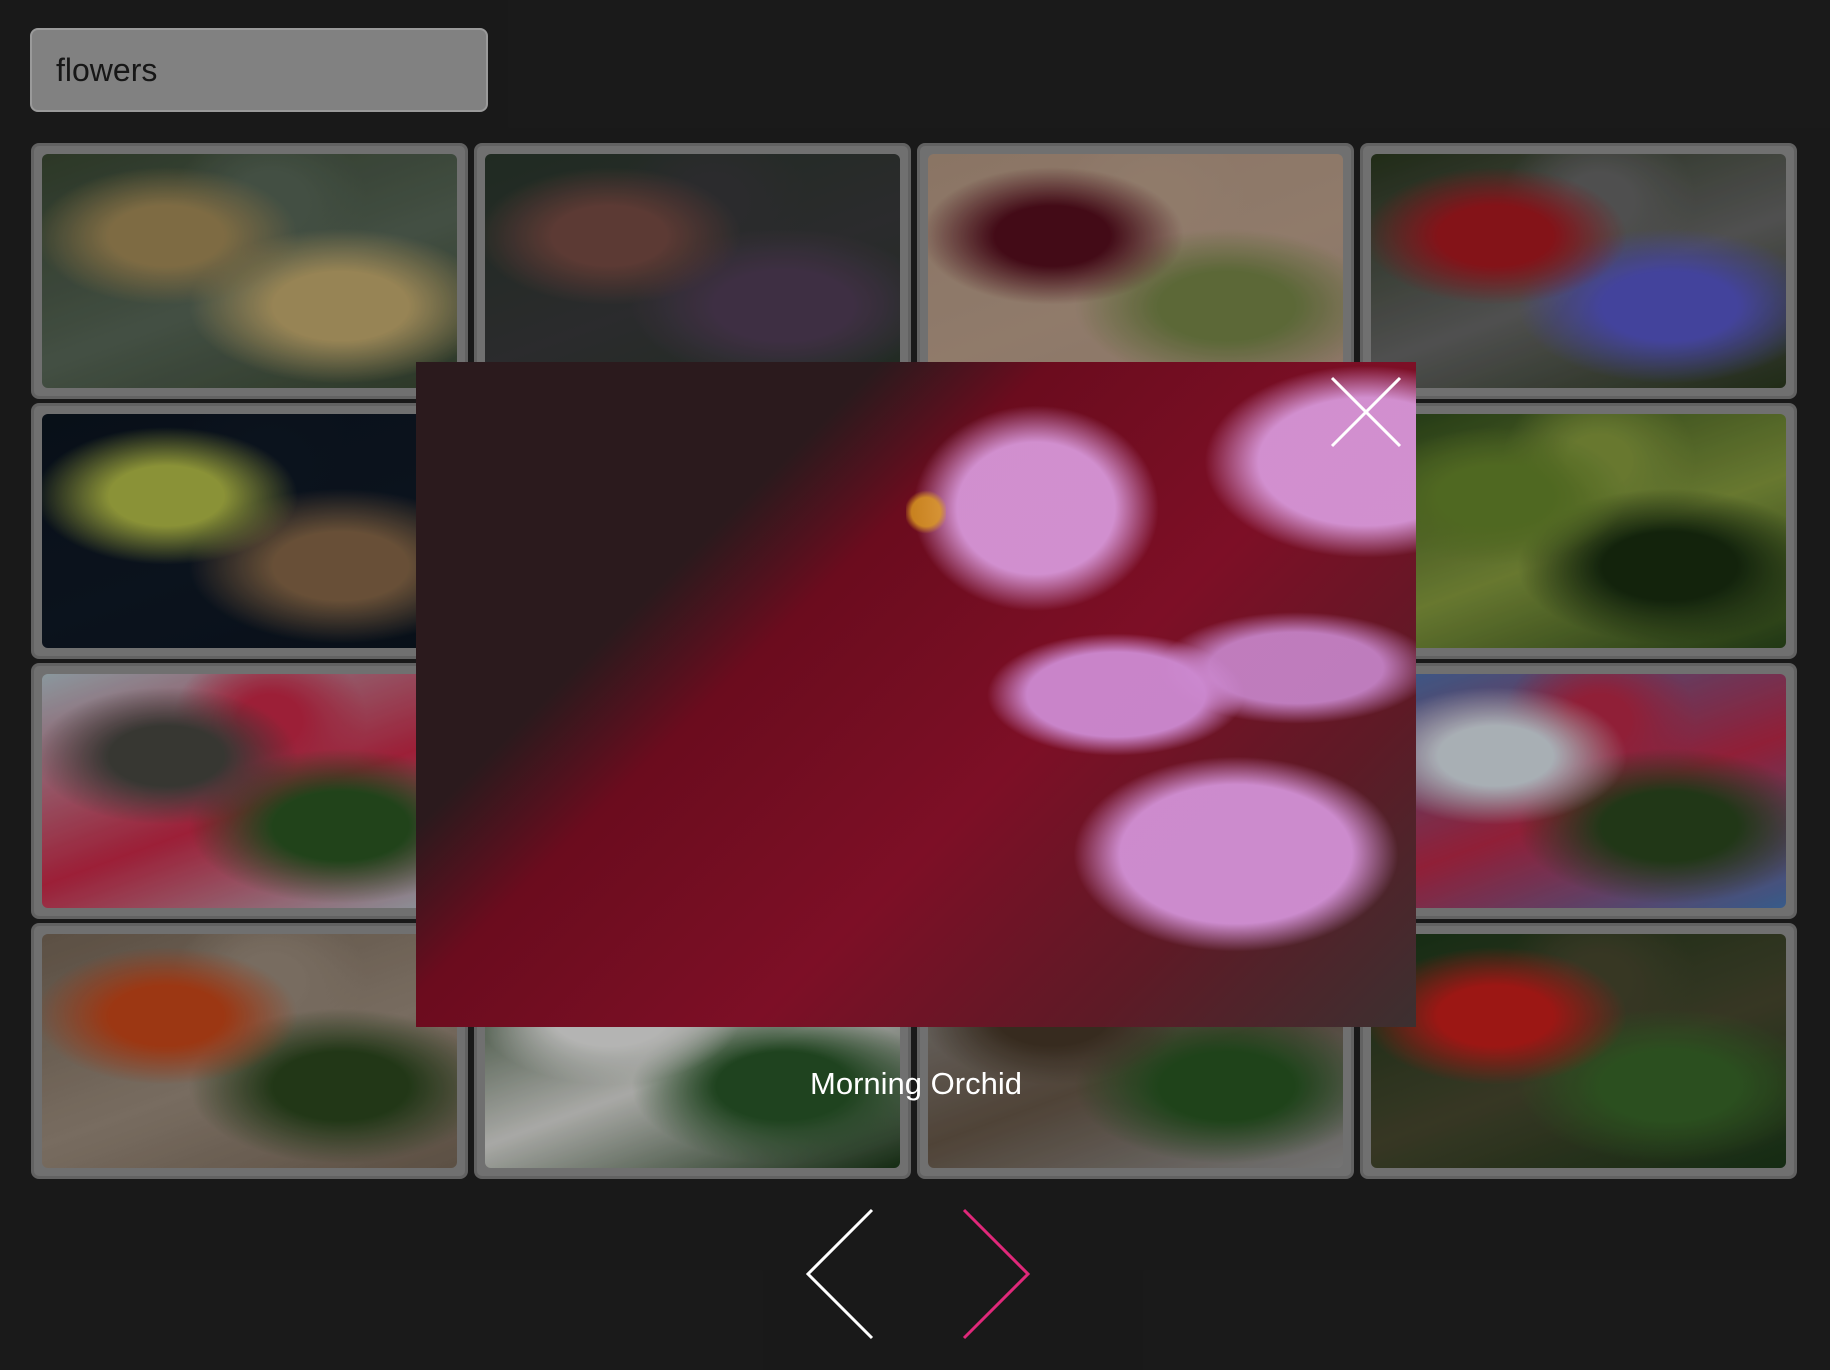 The height and width of the screenshot is (1370, 1830). I want to click on next-photo-button, so click(996, 1274).